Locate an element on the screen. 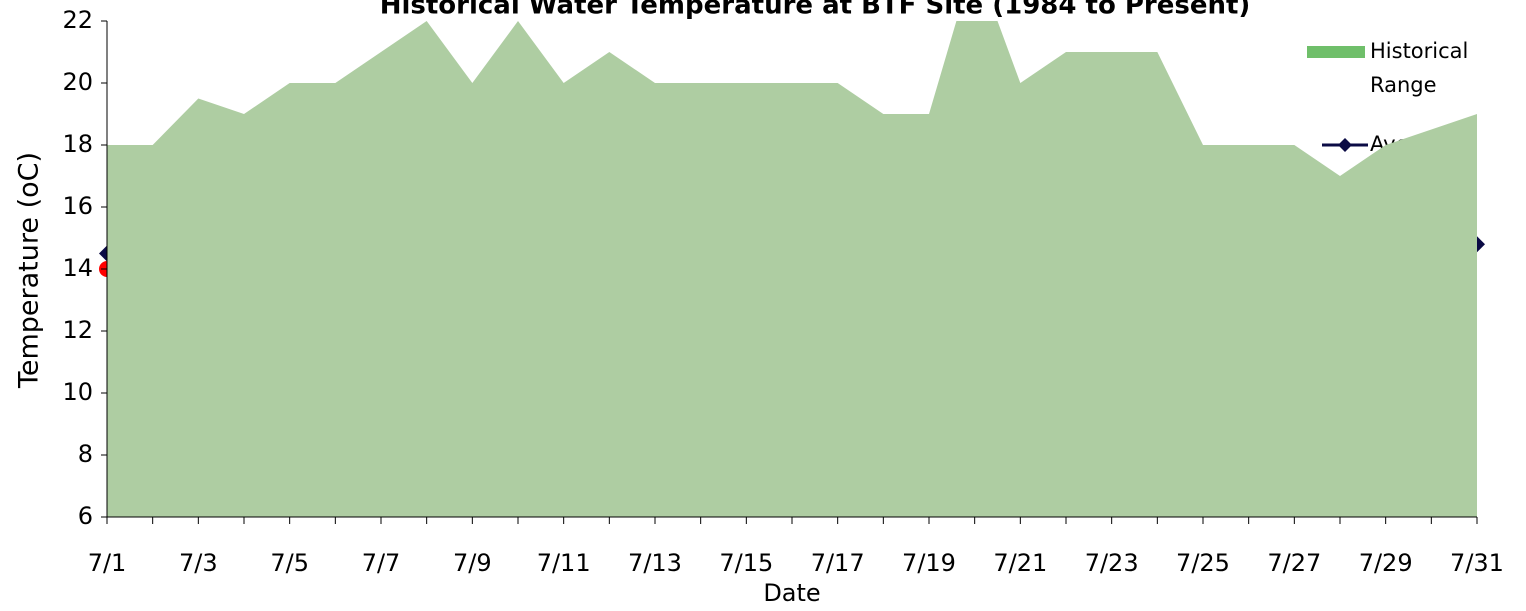 The width and height of the screenshot is (1526, 611). y-tick-label: 8 is located at coordinates (85, 454).